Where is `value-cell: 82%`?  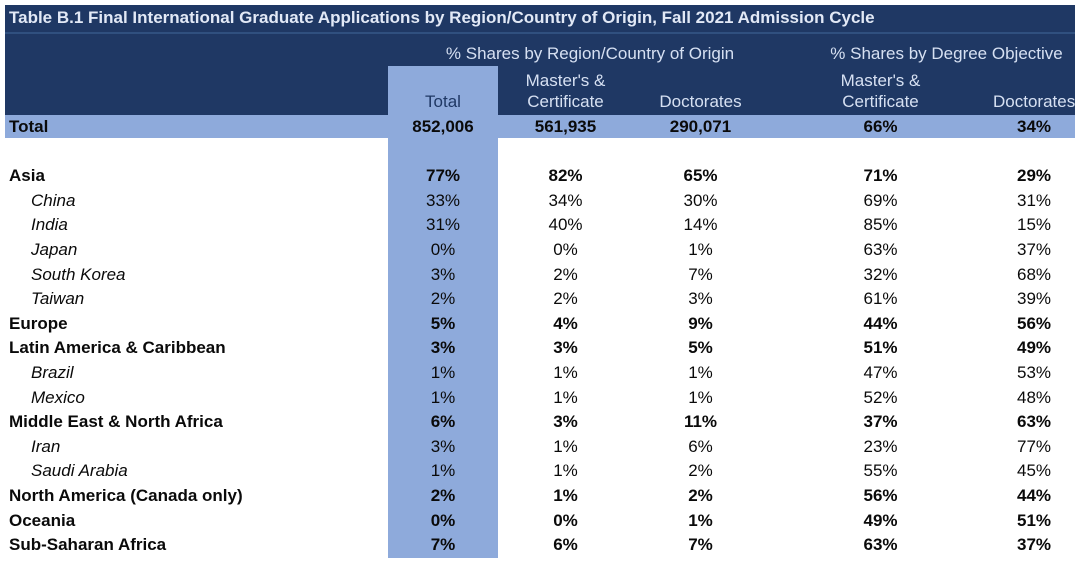
value-cell: 82% is located at coordinates (565, 176).